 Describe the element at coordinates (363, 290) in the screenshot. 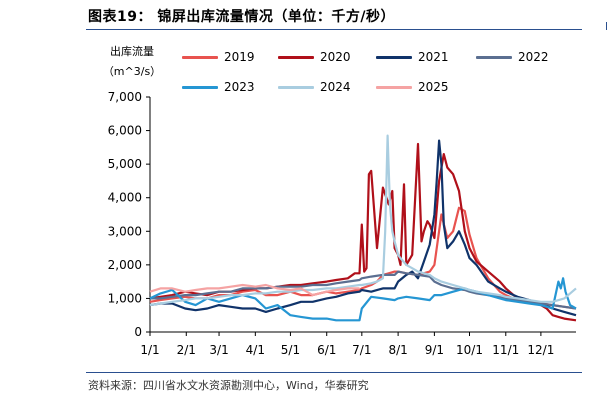

I see `series-line-2022` at that location.